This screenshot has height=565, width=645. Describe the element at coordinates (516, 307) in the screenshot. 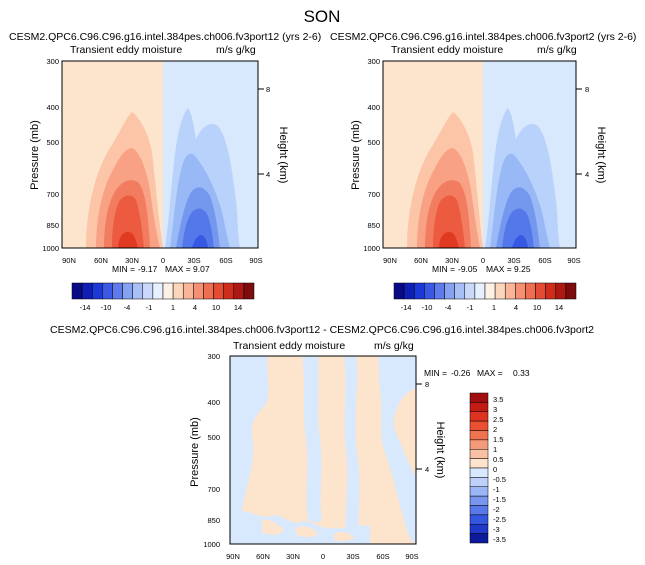

I see `panel-2-cbar-label-4: 4` at that location.